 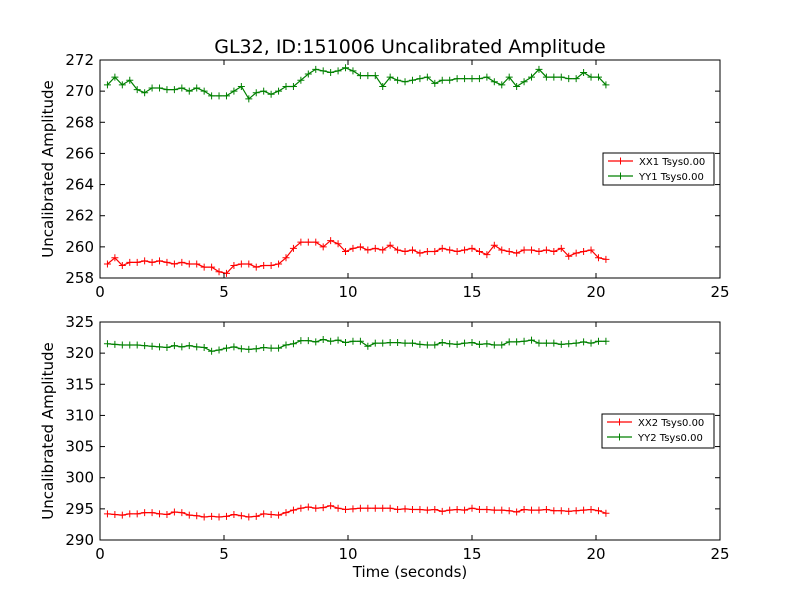 What do you see at coordinates (671, 423) in the screenshot?
I see `legend-label: XX2 Tsys0.00` at bounding box center [671, 423].